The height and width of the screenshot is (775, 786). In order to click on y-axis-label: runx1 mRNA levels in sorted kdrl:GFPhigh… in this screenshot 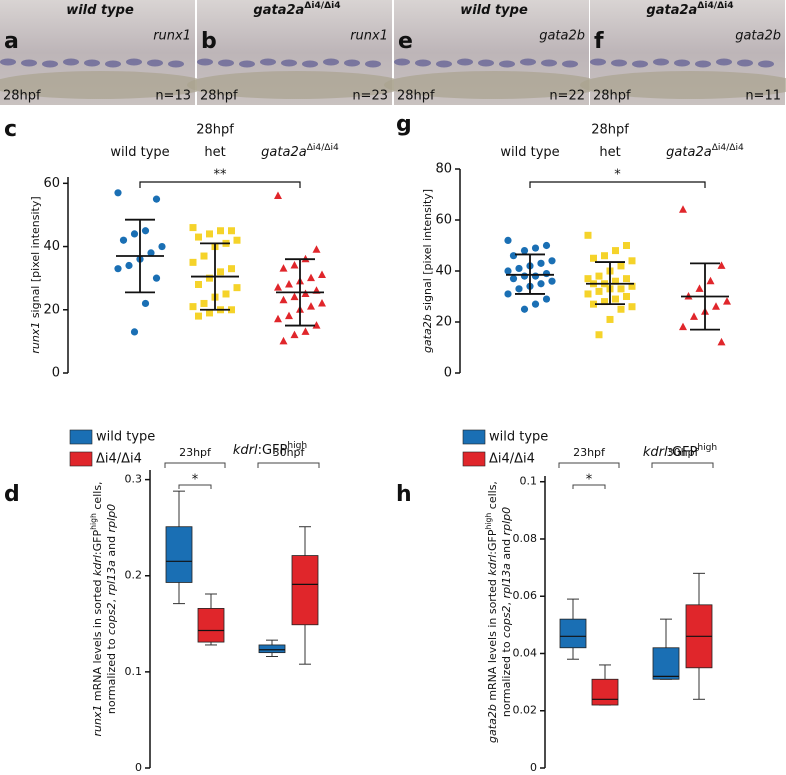, I will do `click(97, 608)`.